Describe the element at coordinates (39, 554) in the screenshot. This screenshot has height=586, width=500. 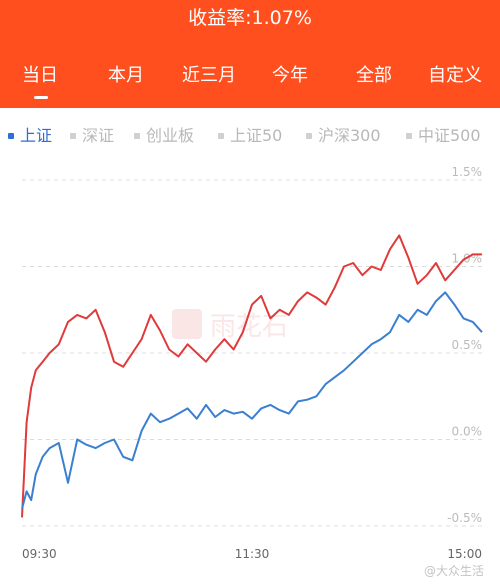
I see `x-tick-label: 09:30` at that location.